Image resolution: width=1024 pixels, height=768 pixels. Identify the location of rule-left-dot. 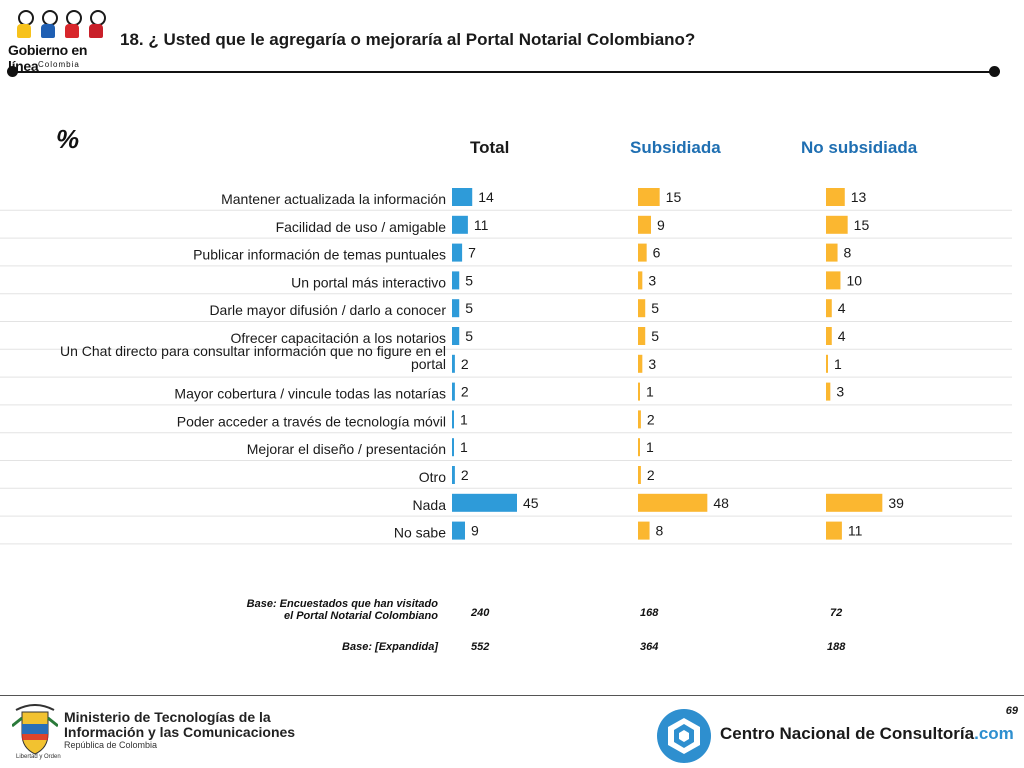
(12, 71).